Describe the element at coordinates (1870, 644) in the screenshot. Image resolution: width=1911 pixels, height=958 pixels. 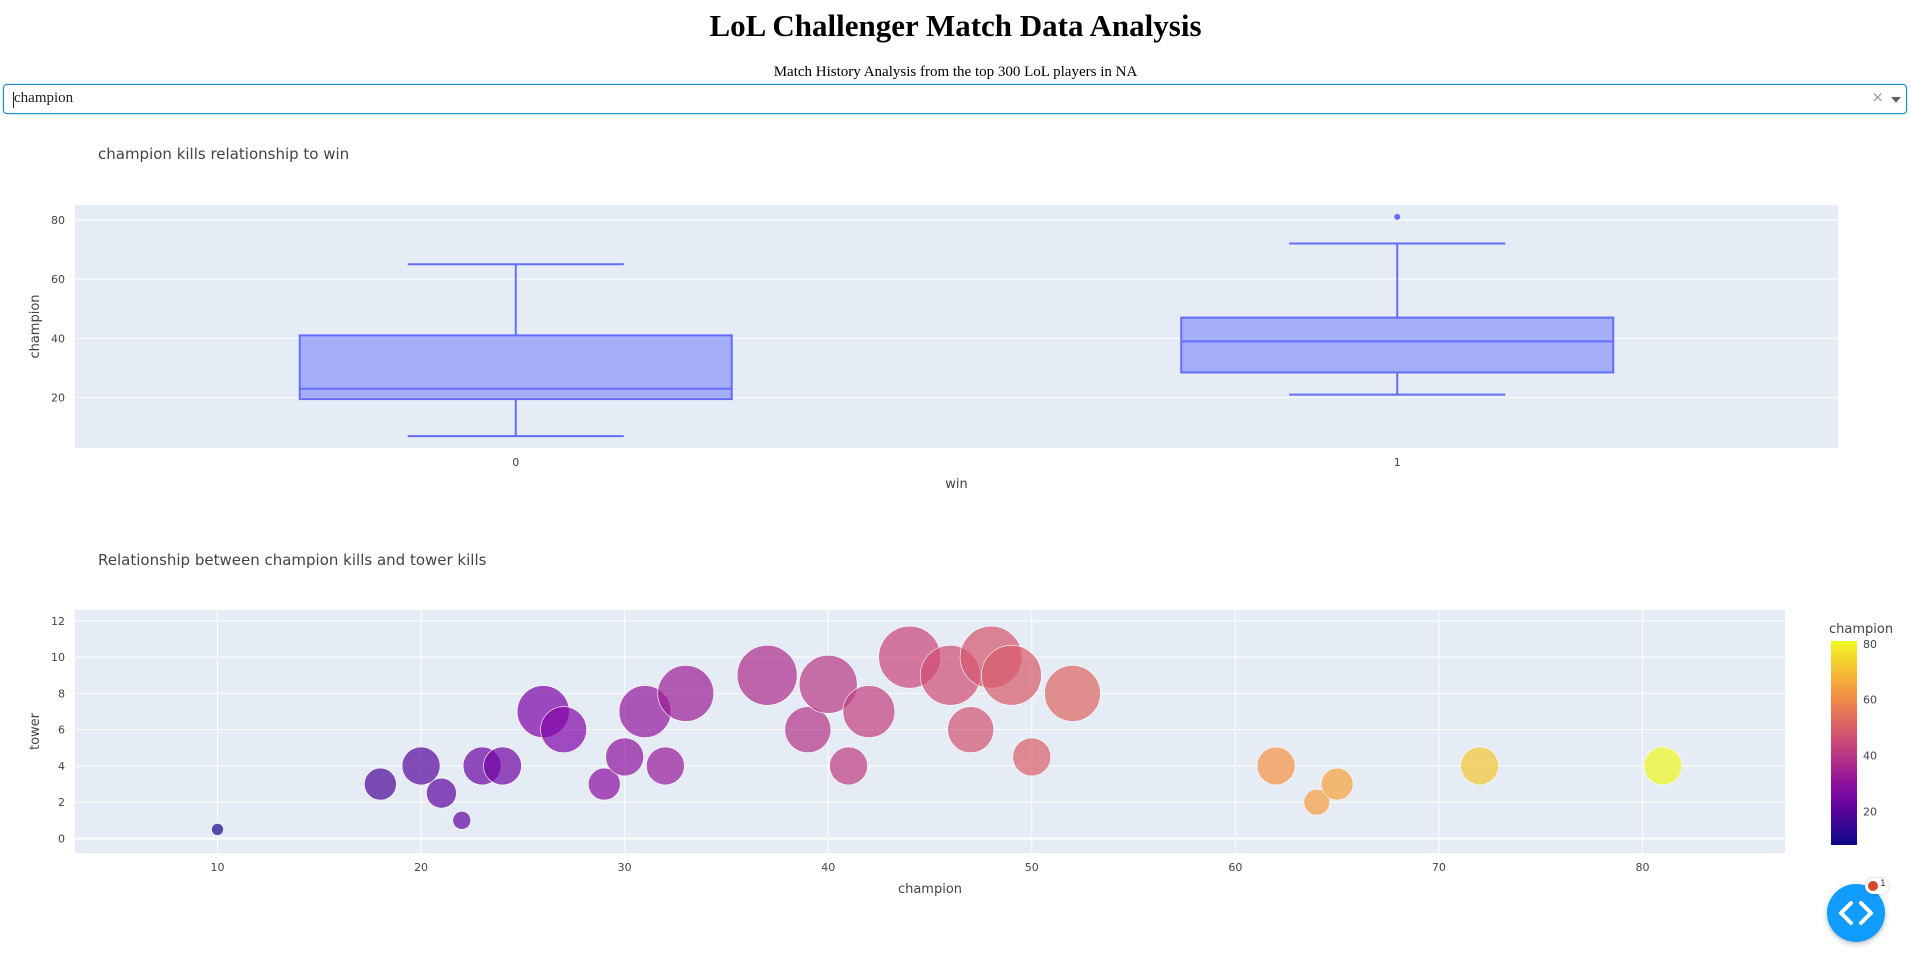
I see `colorbar-tick-label: 80` at that location.